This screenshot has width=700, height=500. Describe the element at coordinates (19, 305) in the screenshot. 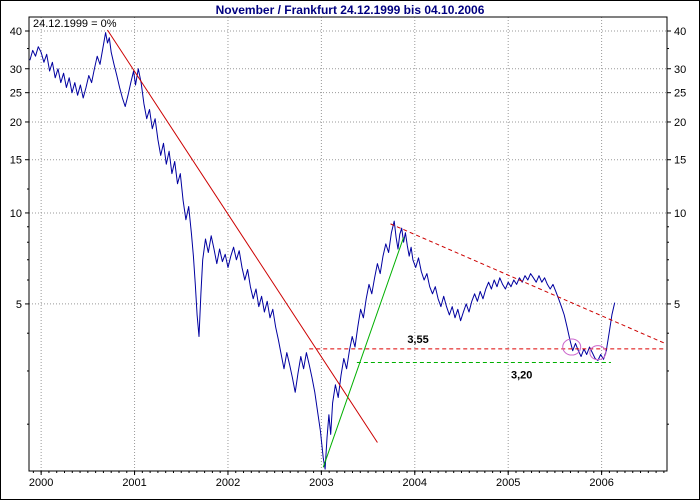

I see `y-tick-label-left: 5` at that location.